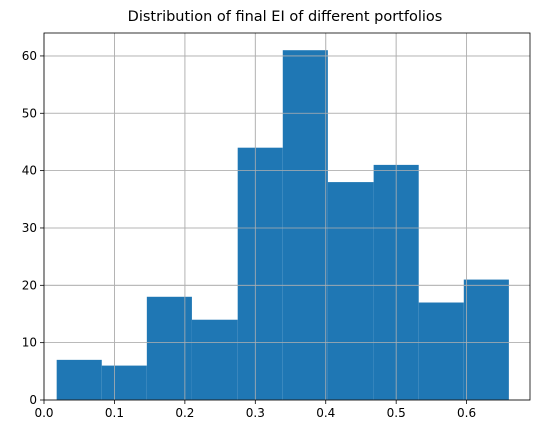 This screenshot has height=433, width=543. I want to click on x-tick-label: 0.2, so click(184, 413).